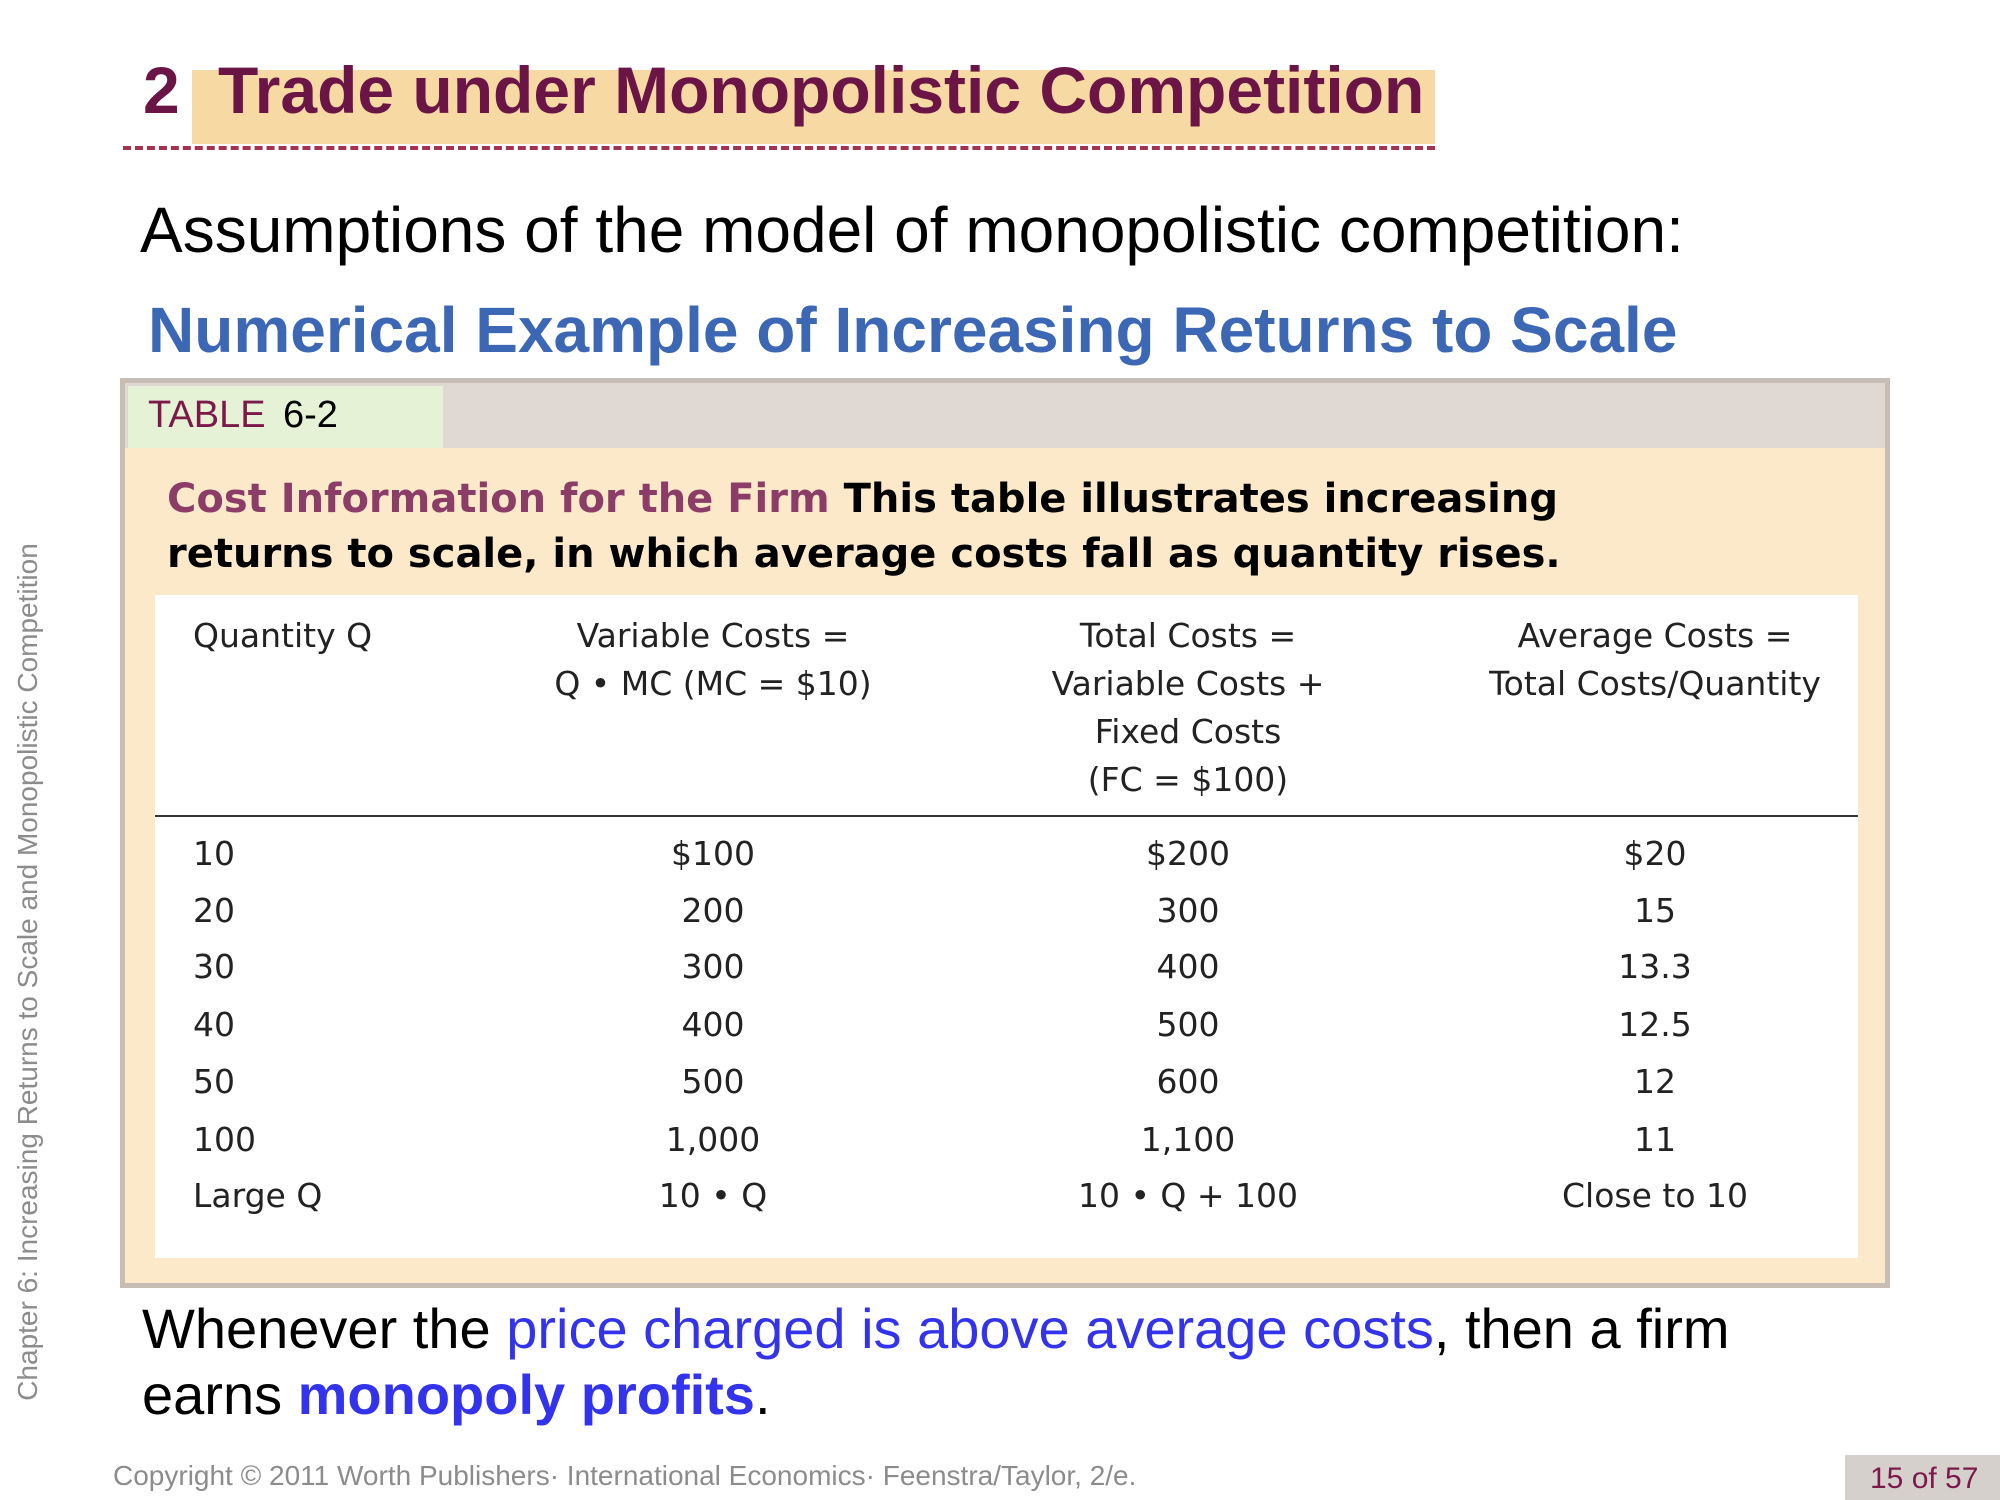 This screenshot has height=1500, width=2000. Describe the element at coordinates (283, 635) in the screenshot. I see `column-header-quantity: Quantity Q` at that location.